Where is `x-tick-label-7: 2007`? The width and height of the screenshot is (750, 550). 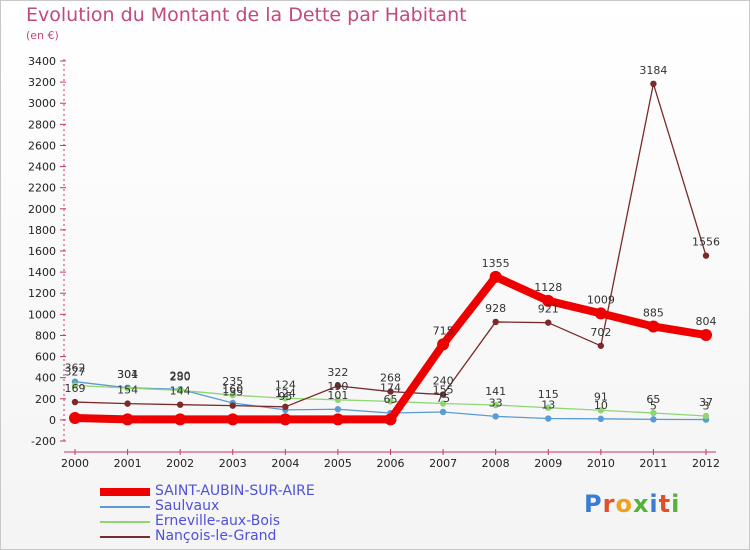 x-tick-label-7: 2007 is located at coordinates (443, 463).